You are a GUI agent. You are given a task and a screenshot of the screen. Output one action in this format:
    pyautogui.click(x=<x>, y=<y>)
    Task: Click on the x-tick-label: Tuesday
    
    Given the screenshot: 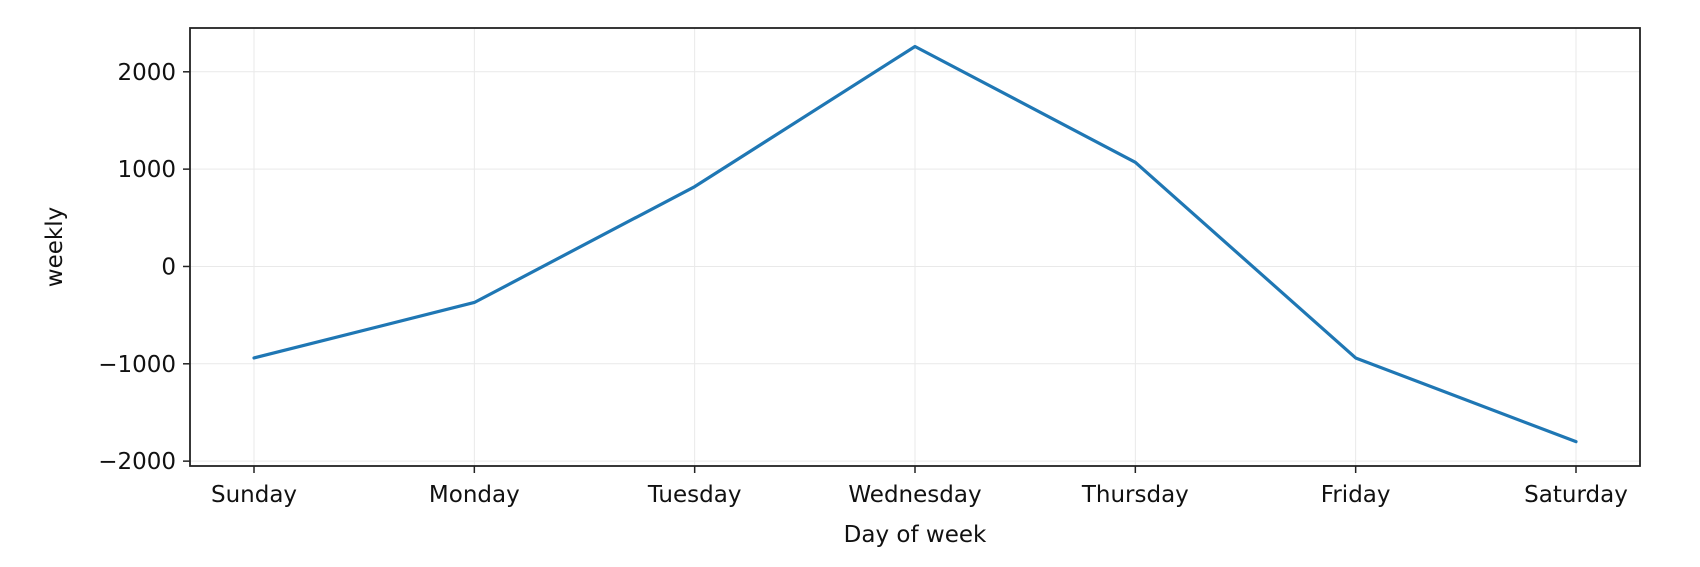 What is the action you would take?
    pyautogui.click(x=694, y=495)
    